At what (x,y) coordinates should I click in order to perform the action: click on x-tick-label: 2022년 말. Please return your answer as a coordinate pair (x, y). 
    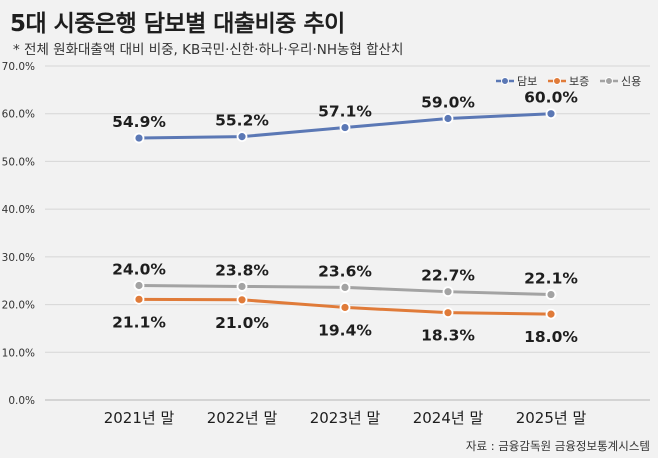
    Looking at the image, I should click on (242, 418).